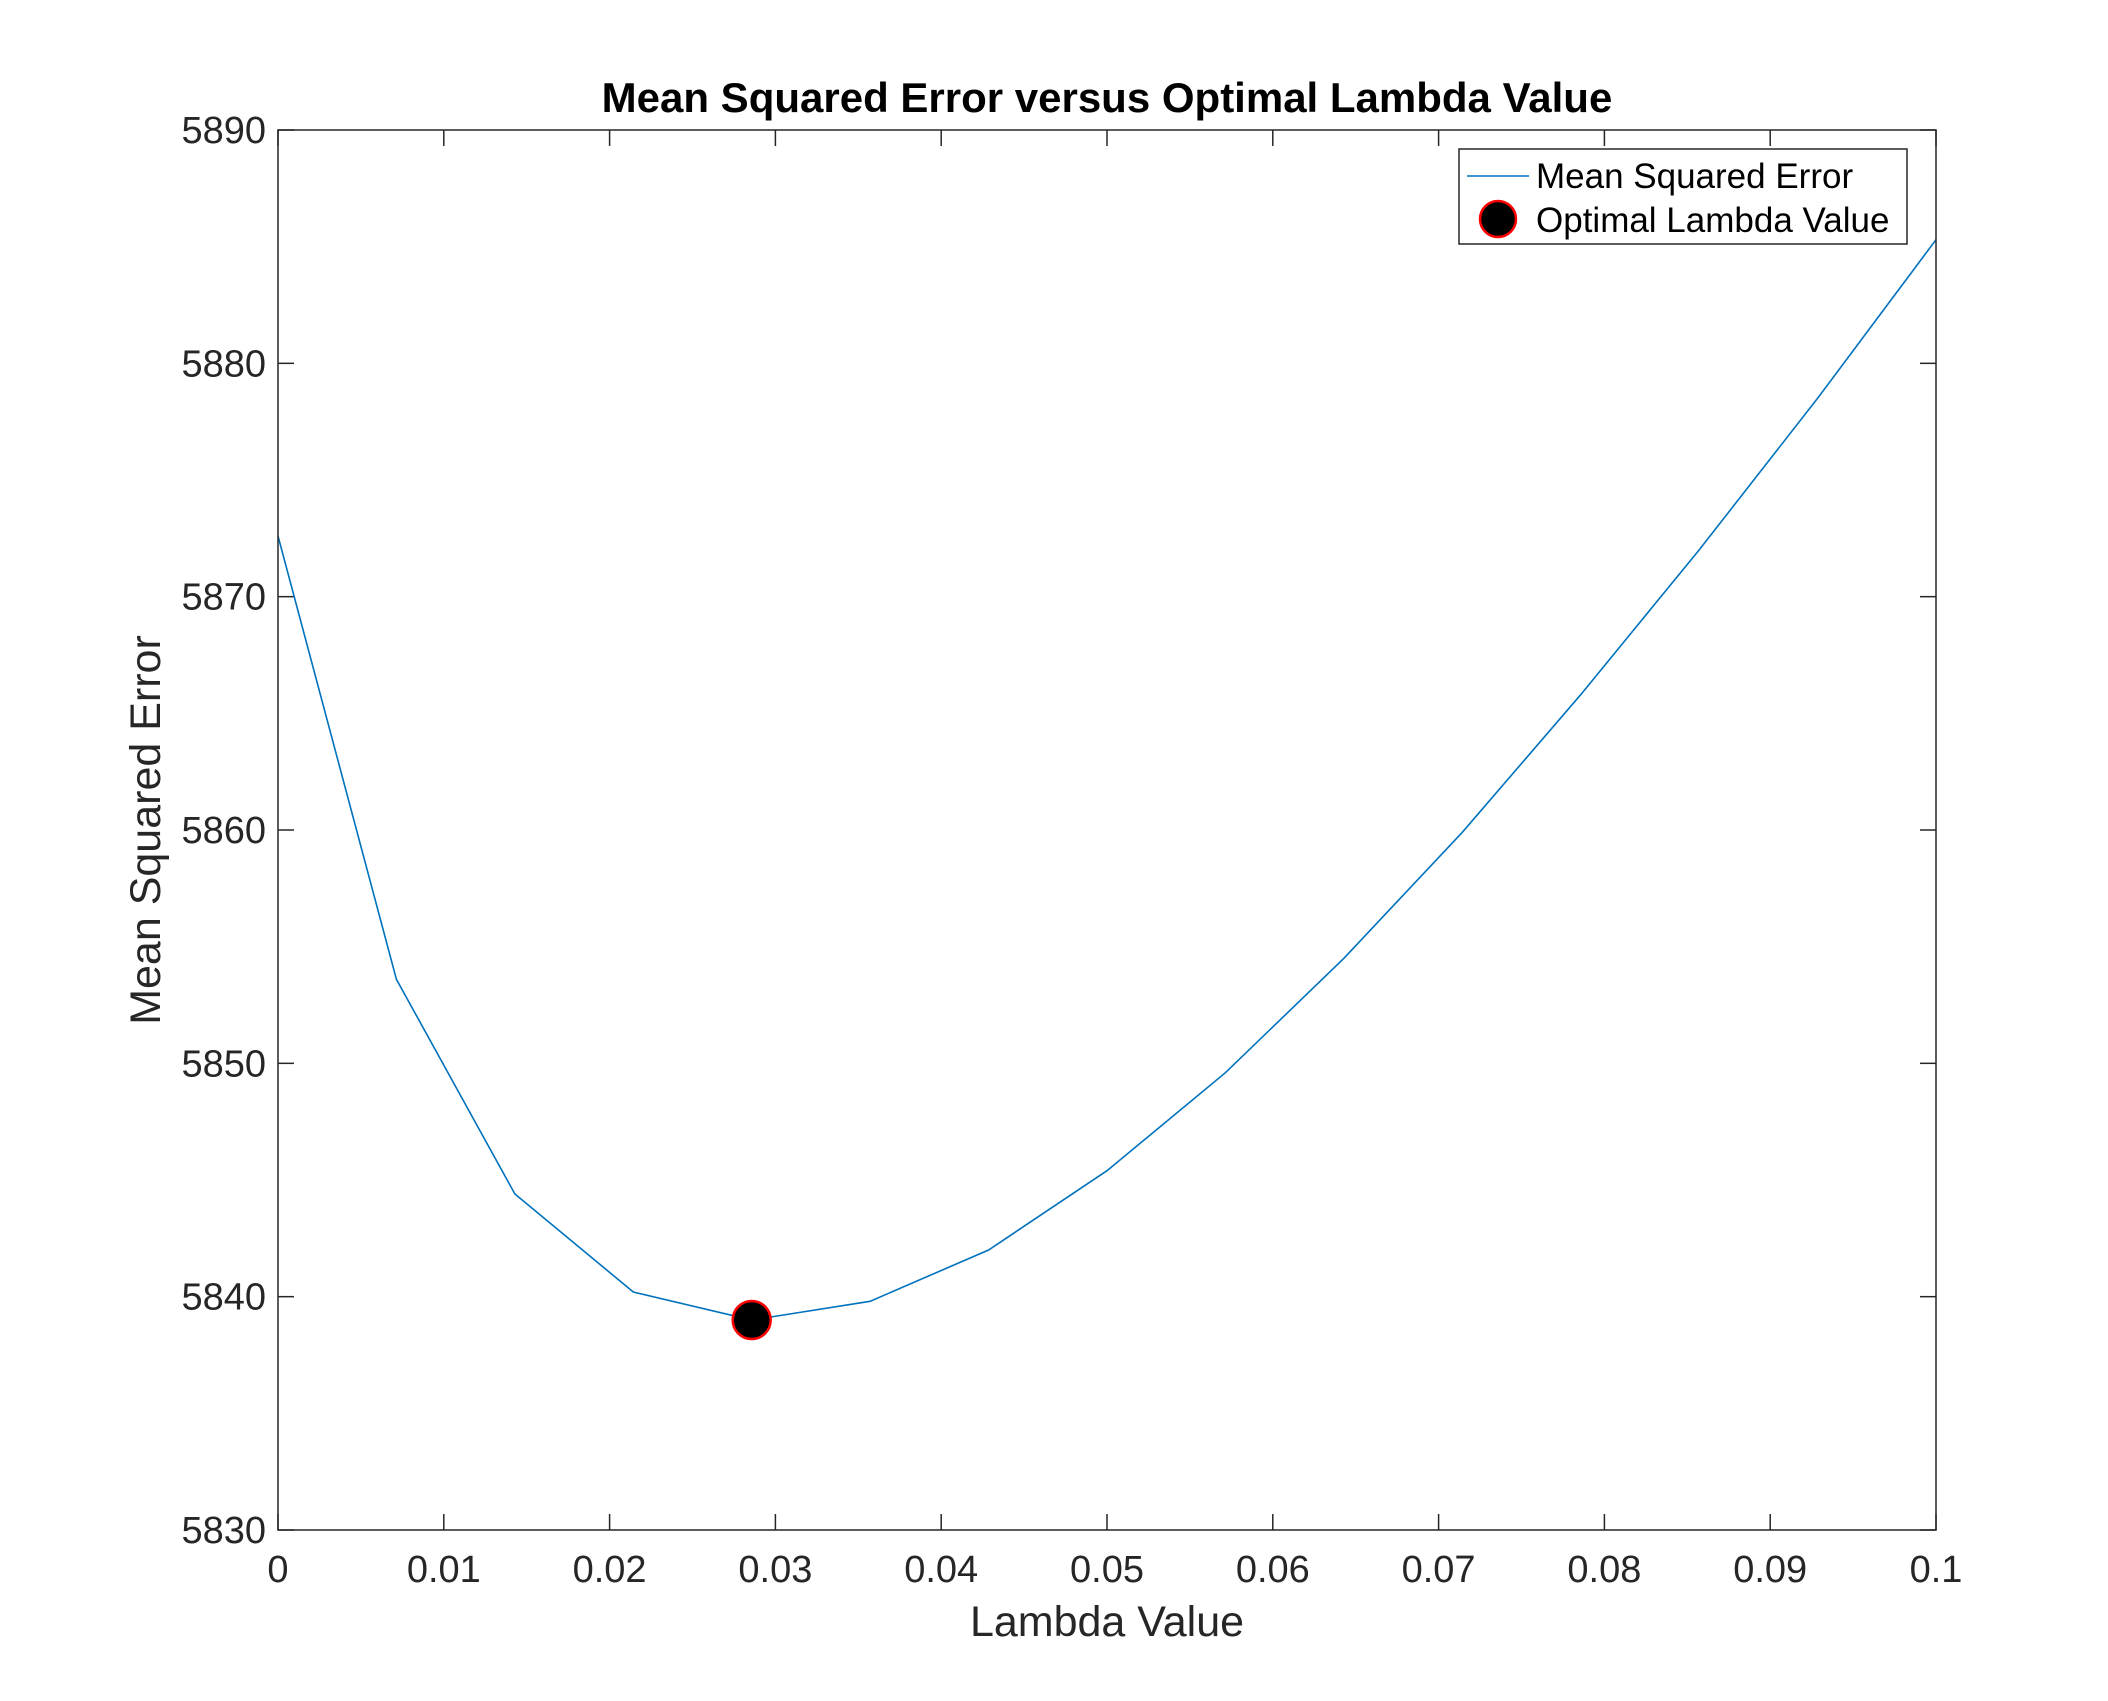 This screenshot has height=1701, width=2108. Describe the element at coordinates (610, 1570) in the screenshot. I see `x-tick-label: 0.02` at that location.